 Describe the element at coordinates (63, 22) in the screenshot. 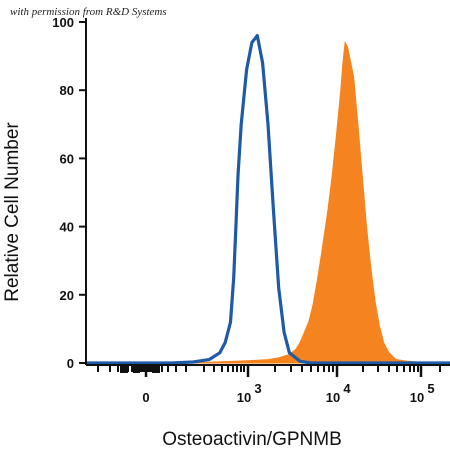

I see `y-tick-label-5: 100` at that location.